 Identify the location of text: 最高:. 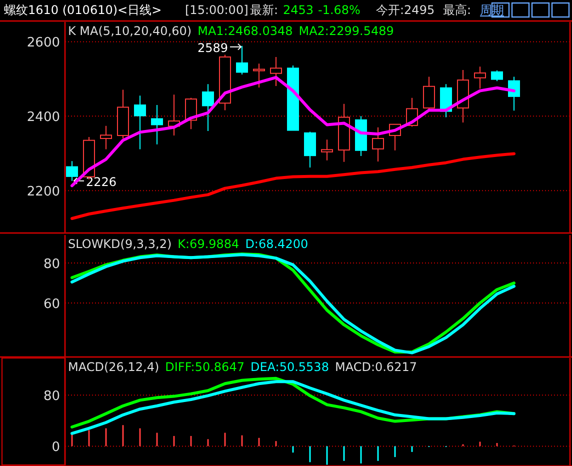
(457, 10).